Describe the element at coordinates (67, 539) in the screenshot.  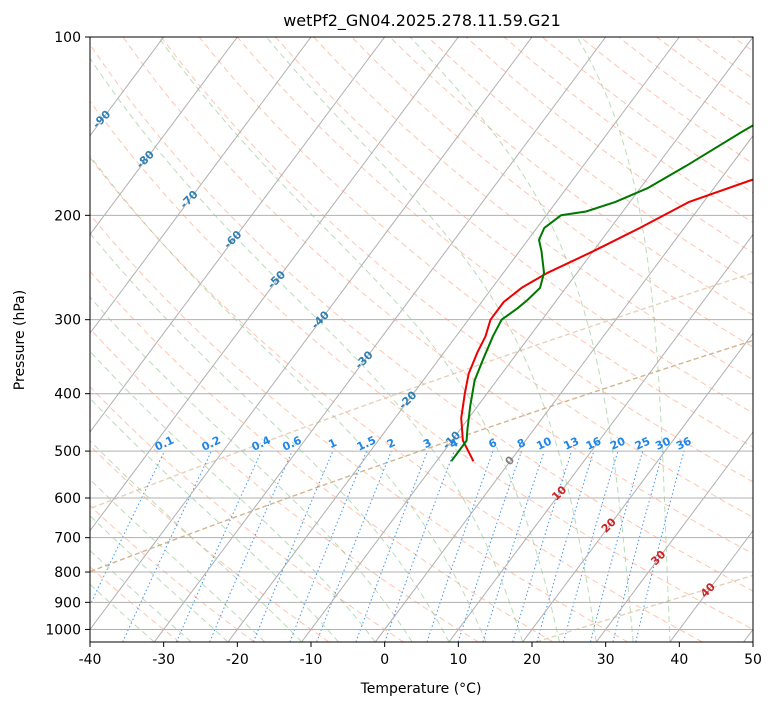
I see `y-tick-label: 700` at that location.